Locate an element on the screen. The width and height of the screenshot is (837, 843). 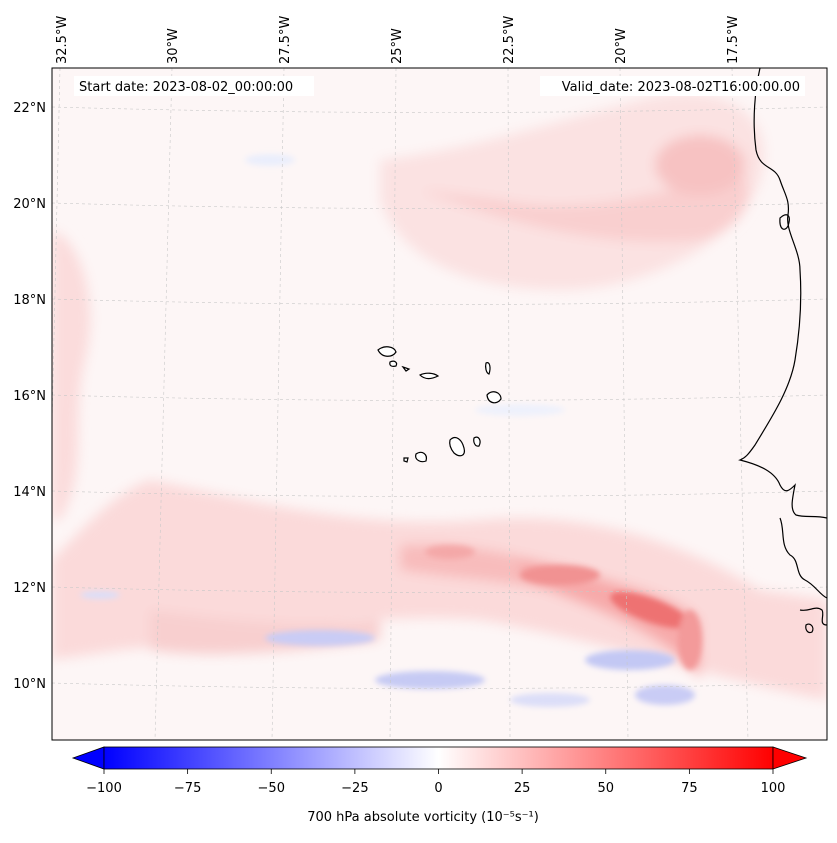
island-santo-antao is located at coordinates (387, 351).